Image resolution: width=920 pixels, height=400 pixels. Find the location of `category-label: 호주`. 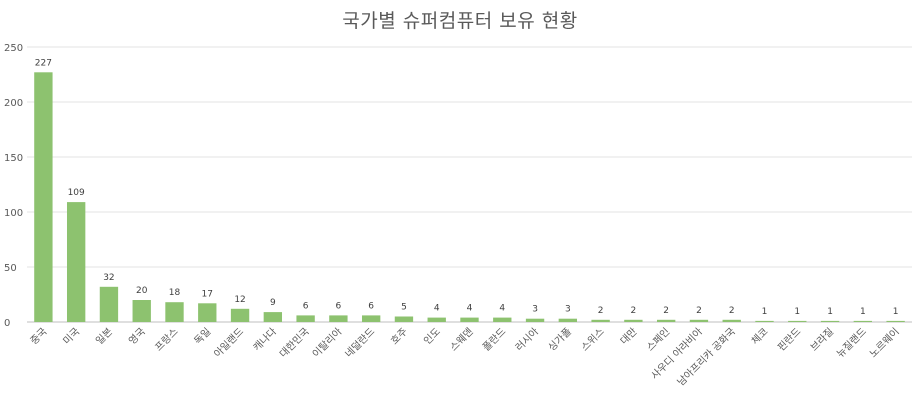

category-label: 호주 is located at coordinates (400, 337).